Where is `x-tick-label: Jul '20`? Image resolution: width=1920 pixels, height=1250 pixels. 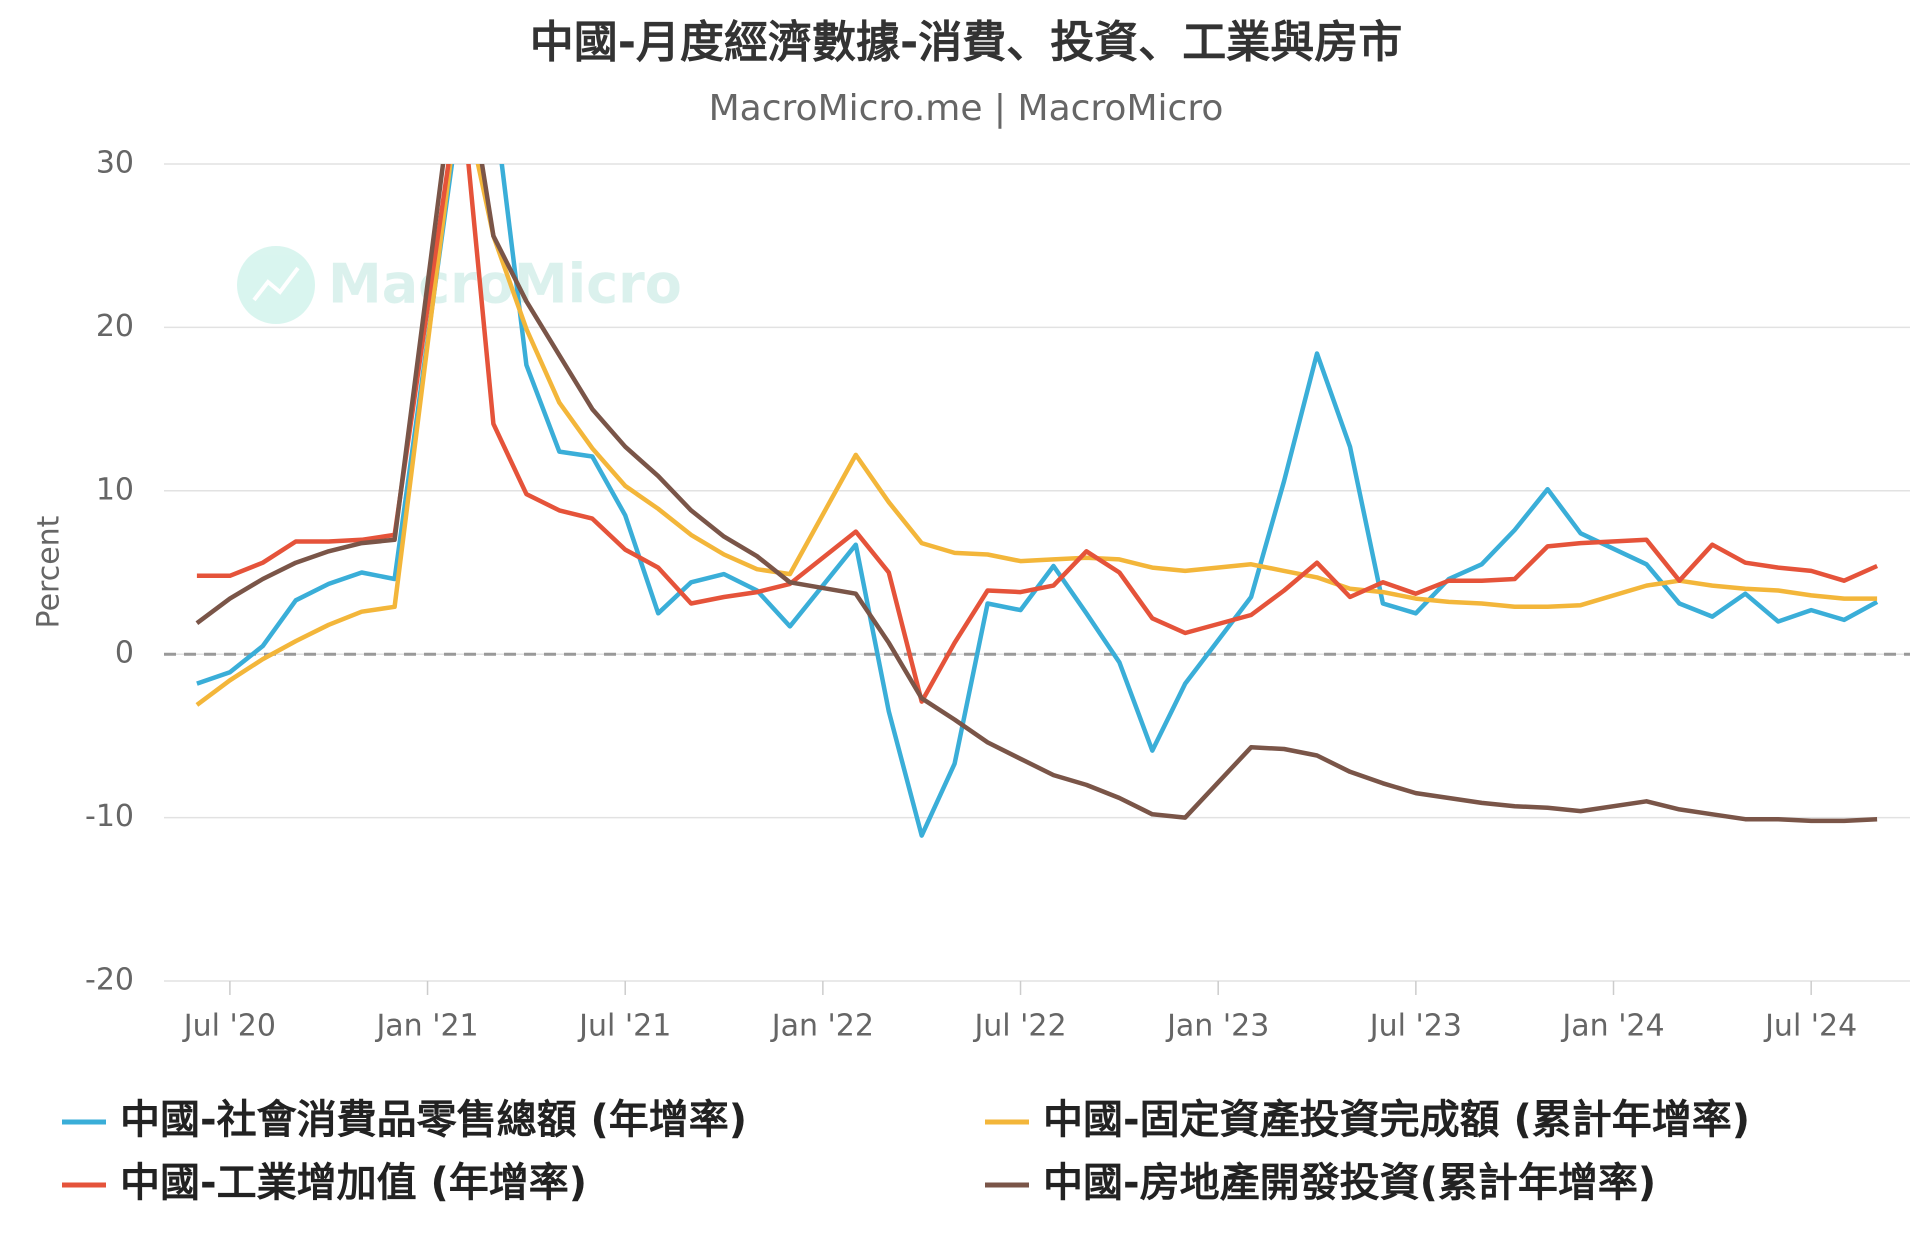 x-tick-label: Jul '20 is located at coordinates (229, 1026).